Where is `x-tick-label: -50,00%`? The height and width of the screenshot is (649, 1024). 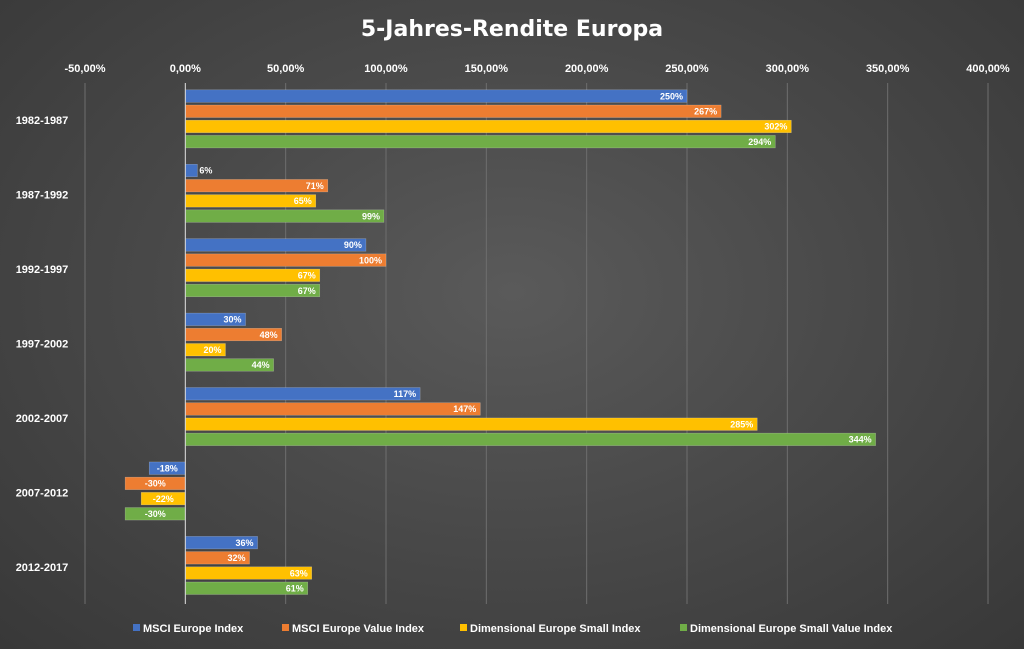 x-tick-label: -50,00% is located at coordinates (85, 69).